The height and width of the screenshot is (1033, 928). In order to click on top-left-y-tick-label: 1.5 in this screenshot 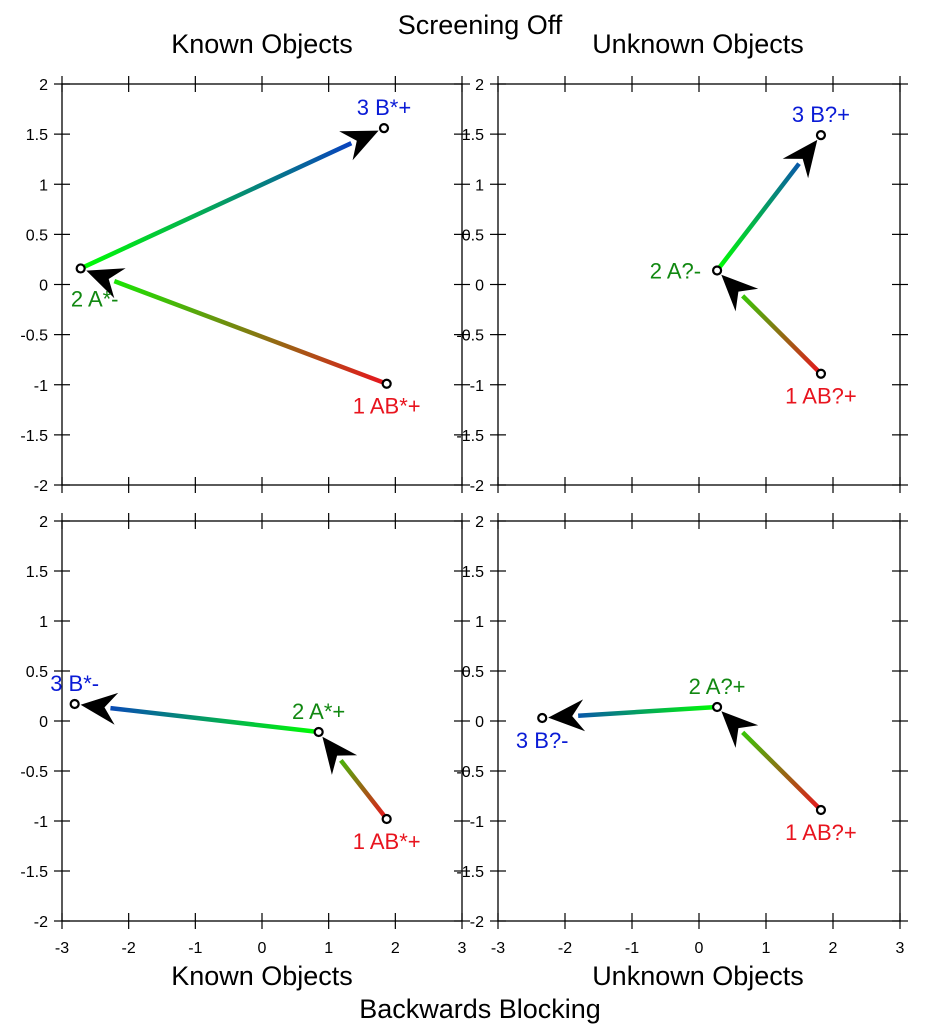, I will do `click(37, 135)`.